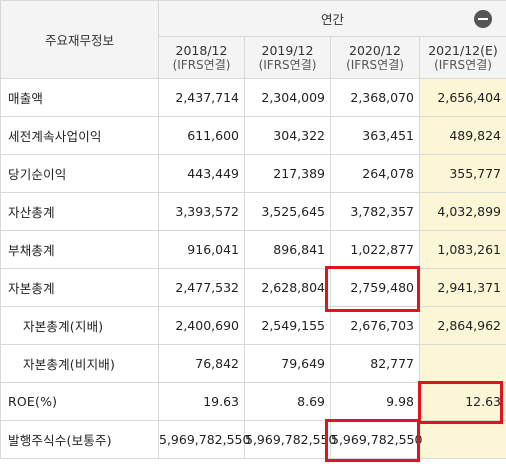 Image resolution: width=506 pixels, height=464 pixels. I want to click on table-cell: 355,777, so click(462, 173).